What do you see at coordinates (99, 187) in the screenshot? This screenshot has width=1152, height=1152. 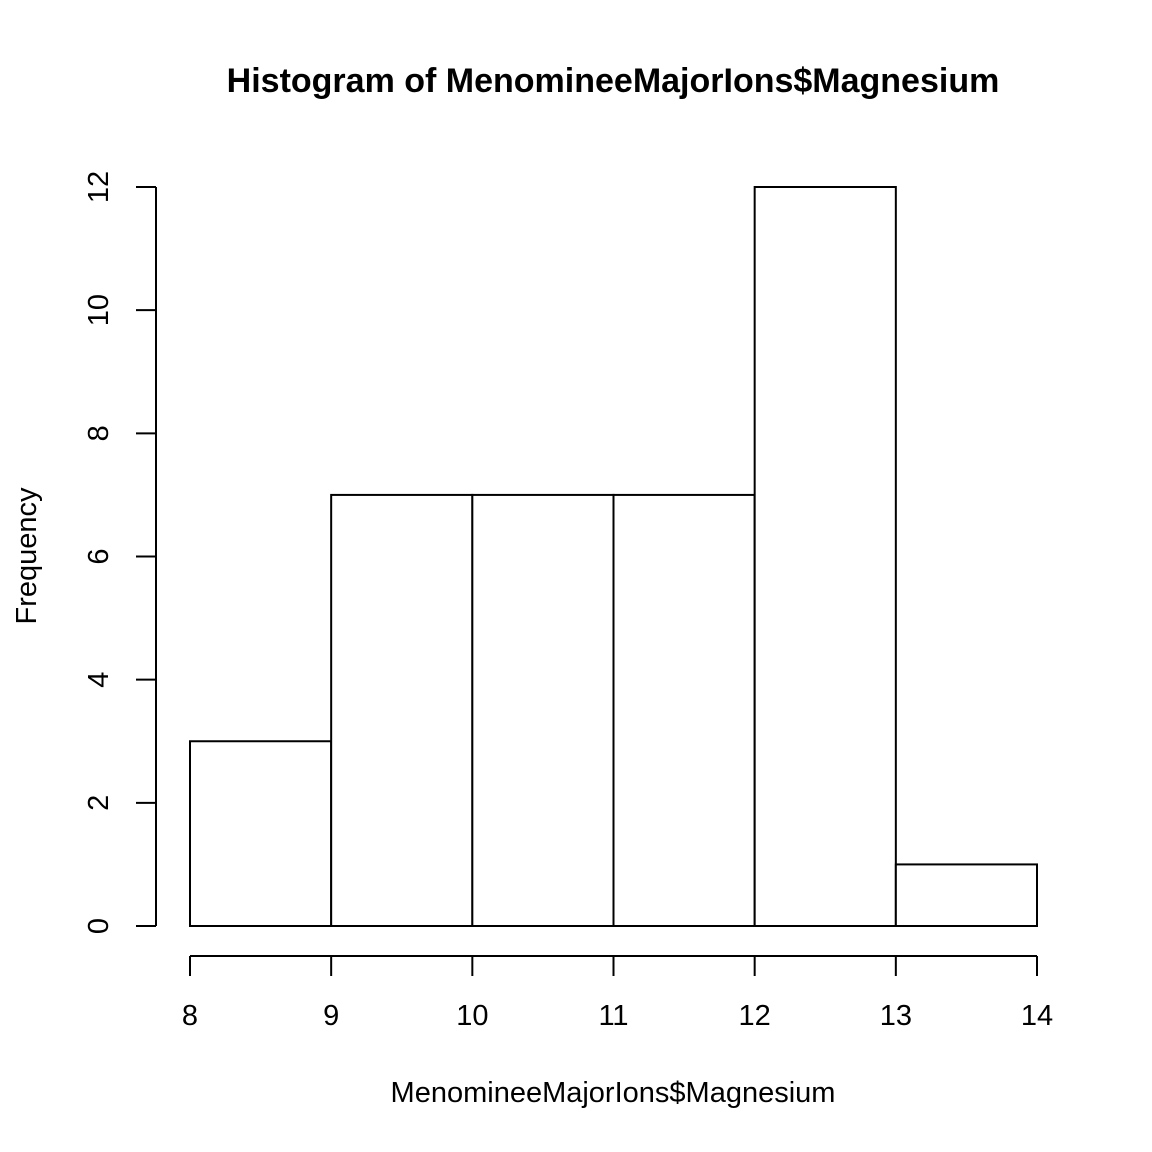 I see `y-tick-label: 12` at bounding box center [99, 187].